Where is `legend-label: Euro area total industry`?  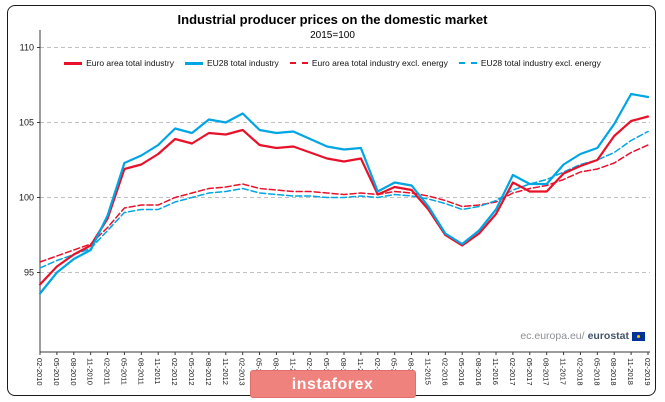 legend-label: Euro area total industry is located at coordinates (130, 63).